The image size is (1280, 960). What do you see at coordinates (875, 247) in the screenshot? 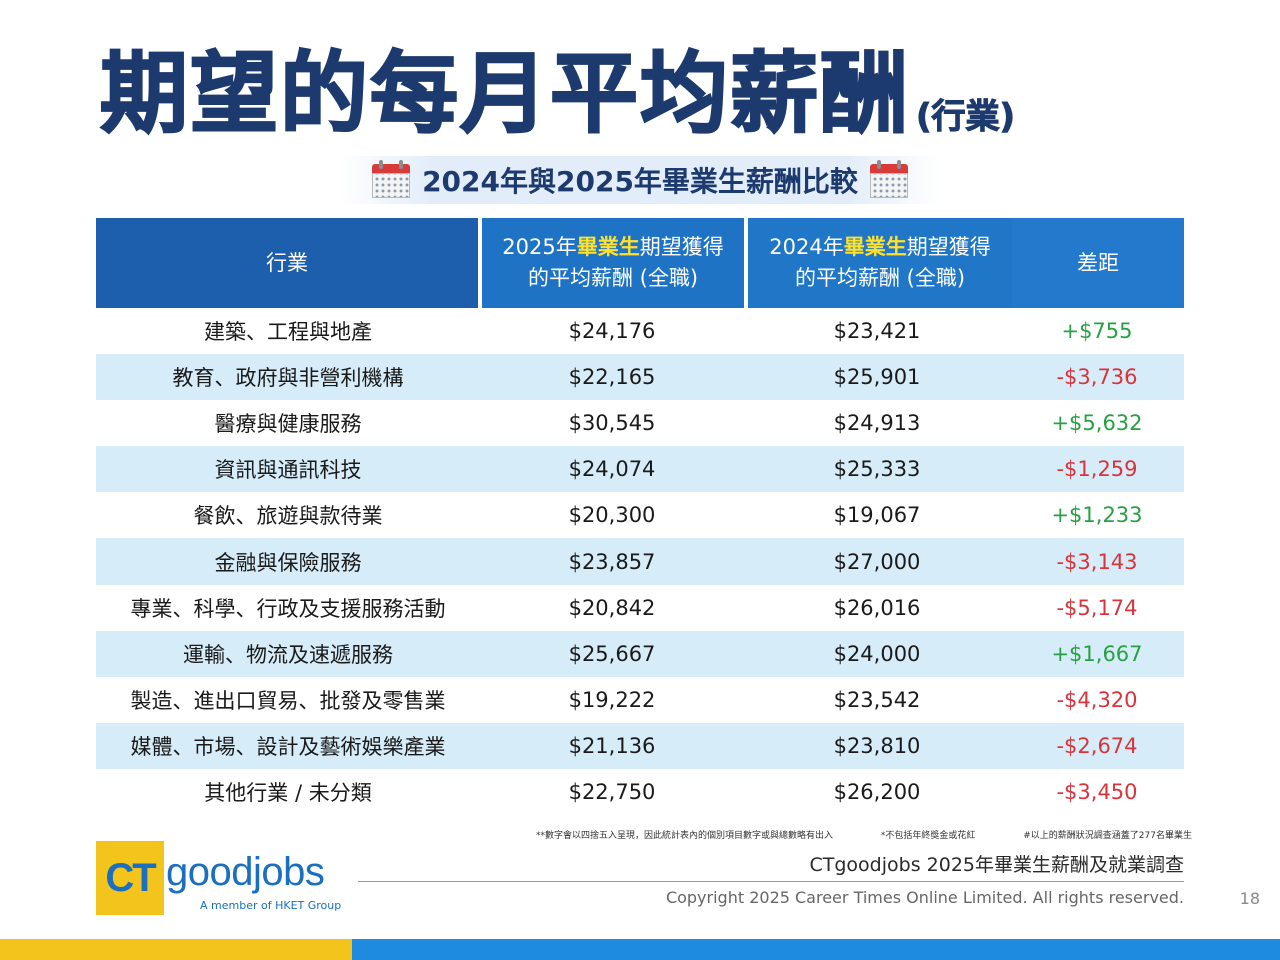
I see `header-2024-highlight: 畢業生` at bounding box center [875, 247].